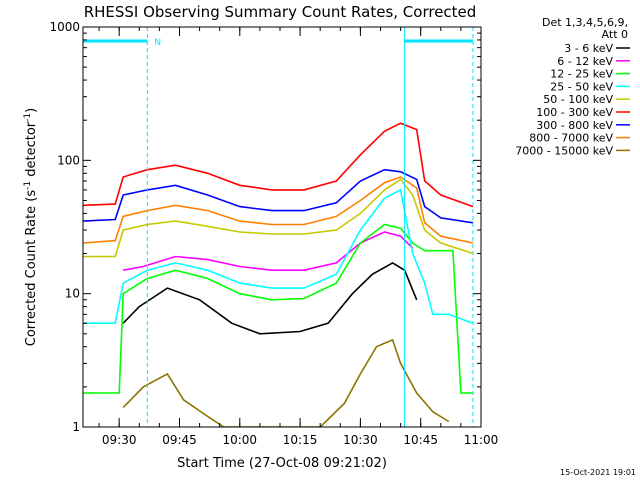  What do you see at coordinates (598, 472) in the screenshot?
I see `render-timestamp: 15-Oct-2021 19:01` at bounding box center [598, 472].